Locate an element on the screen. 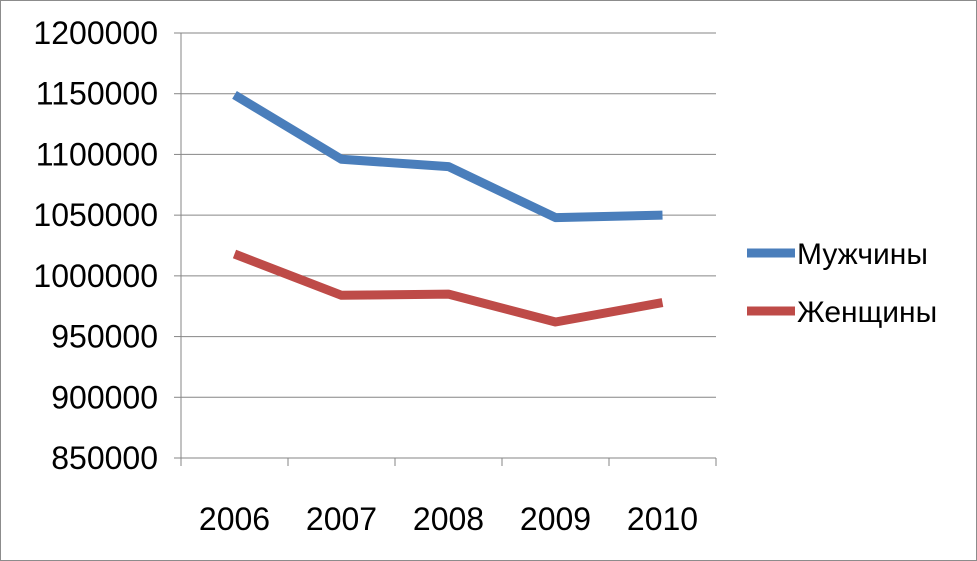 This screenshot has height=561, width=977. y-tick-label: 1100000 is located at coordinates (97, 154).